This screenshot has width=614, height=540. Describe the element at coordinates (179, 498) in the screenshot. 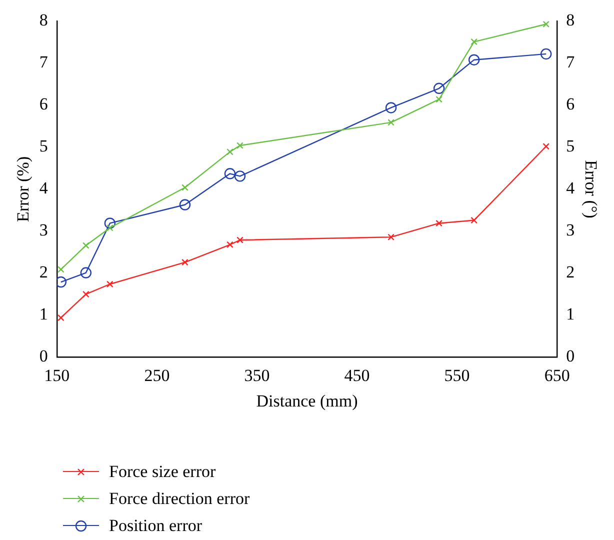

I see `legend-label: Force direction error` at that location.